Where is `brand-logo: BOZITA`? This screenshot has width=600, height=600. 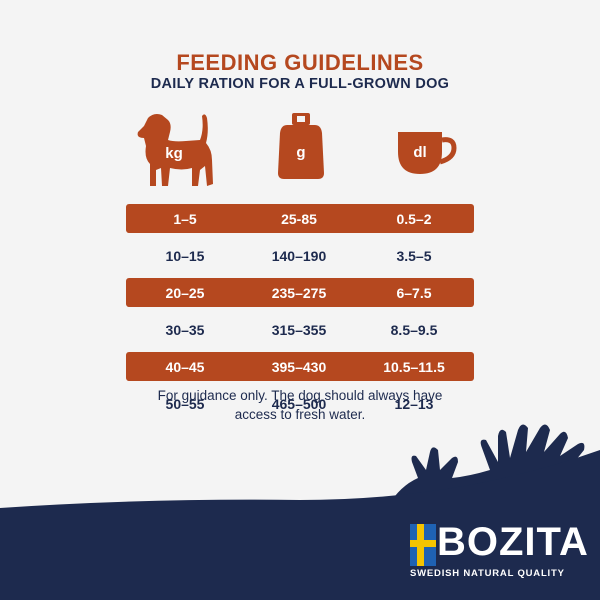 brand-logo: BOZITA is located at coordinates (513, 542).